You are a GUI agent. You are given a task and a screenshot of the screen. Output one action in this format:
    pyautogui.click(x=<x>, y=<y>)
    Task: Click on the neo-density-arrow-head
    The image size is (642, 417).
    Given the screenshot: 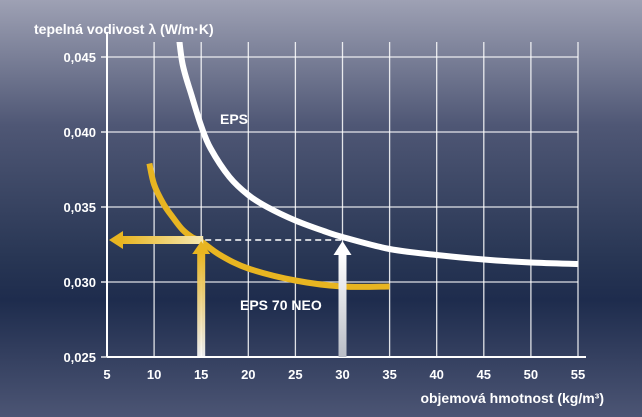 What is the action you would take?
    pyautogui.click(x=201, y=247)
    